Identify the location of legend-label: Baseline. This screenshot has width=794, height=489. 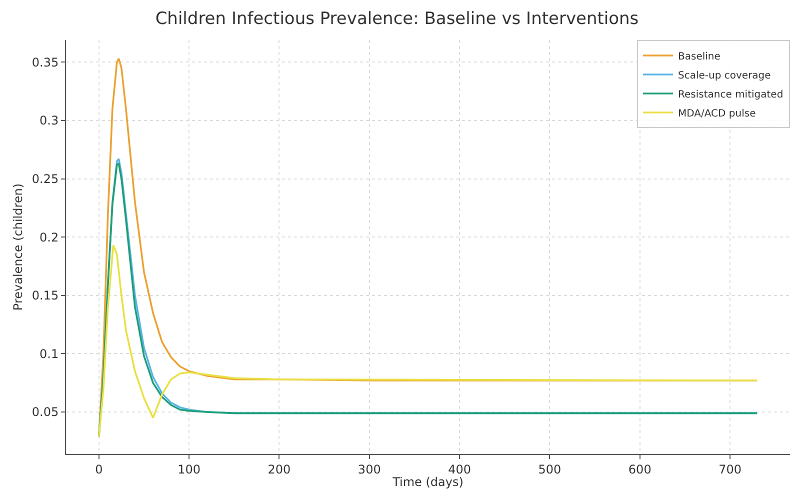
(699, 56).